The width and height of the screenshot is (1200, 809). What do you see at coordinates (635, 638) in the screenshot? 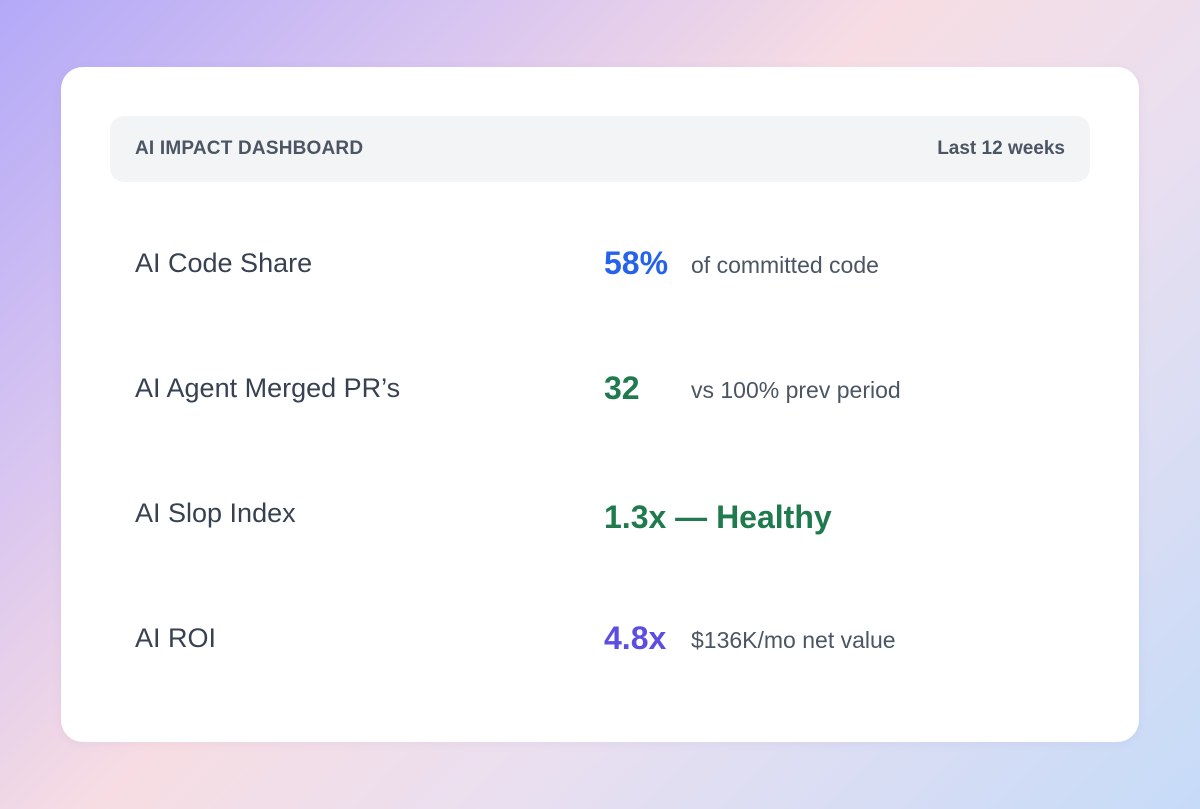
I see `metric-value: 4.8x` at bounding box center [635, 638].